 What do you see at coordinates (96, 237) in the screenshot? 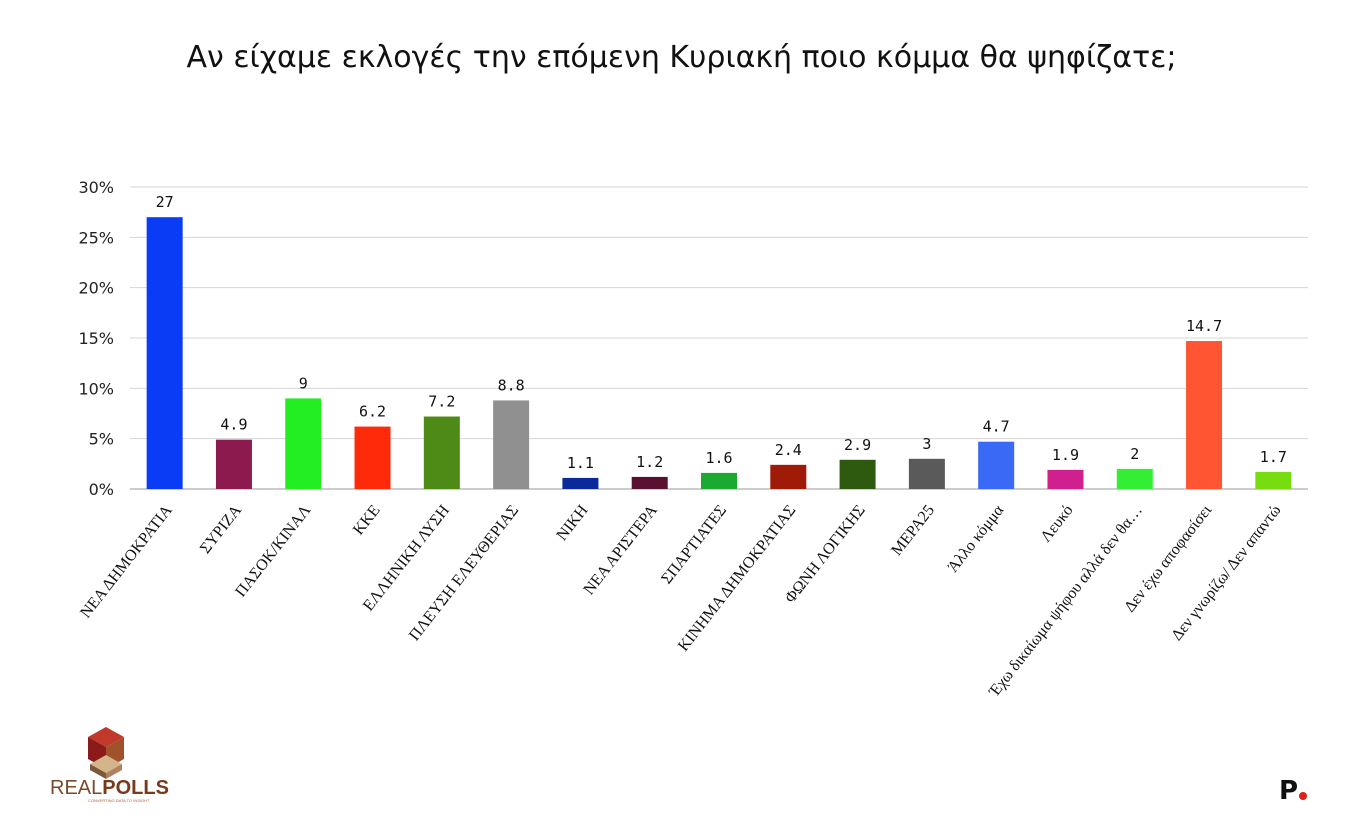
I see `y-tick-label: 25%` at bounding box center [96, 237].